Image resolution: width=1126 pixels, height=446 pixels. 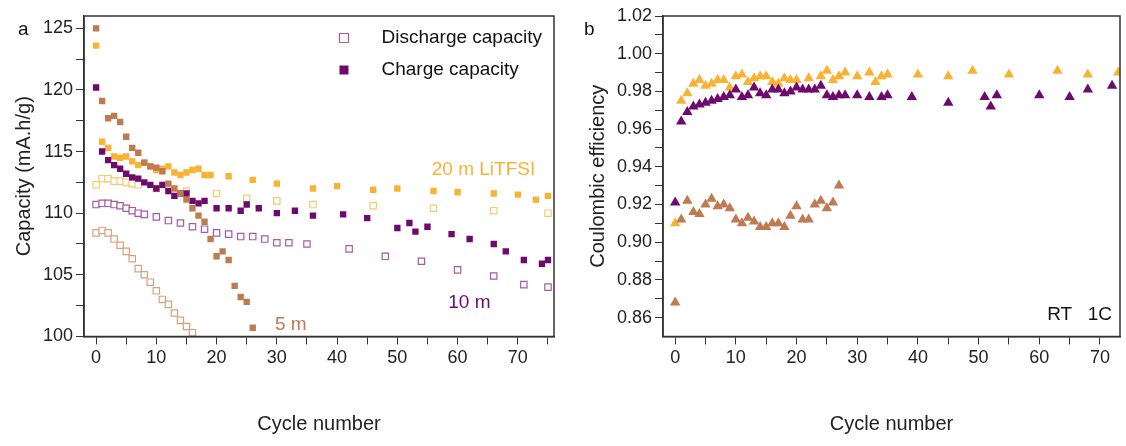 I want to click on y-tick-label: 1.02, so click(x=634, y=14).